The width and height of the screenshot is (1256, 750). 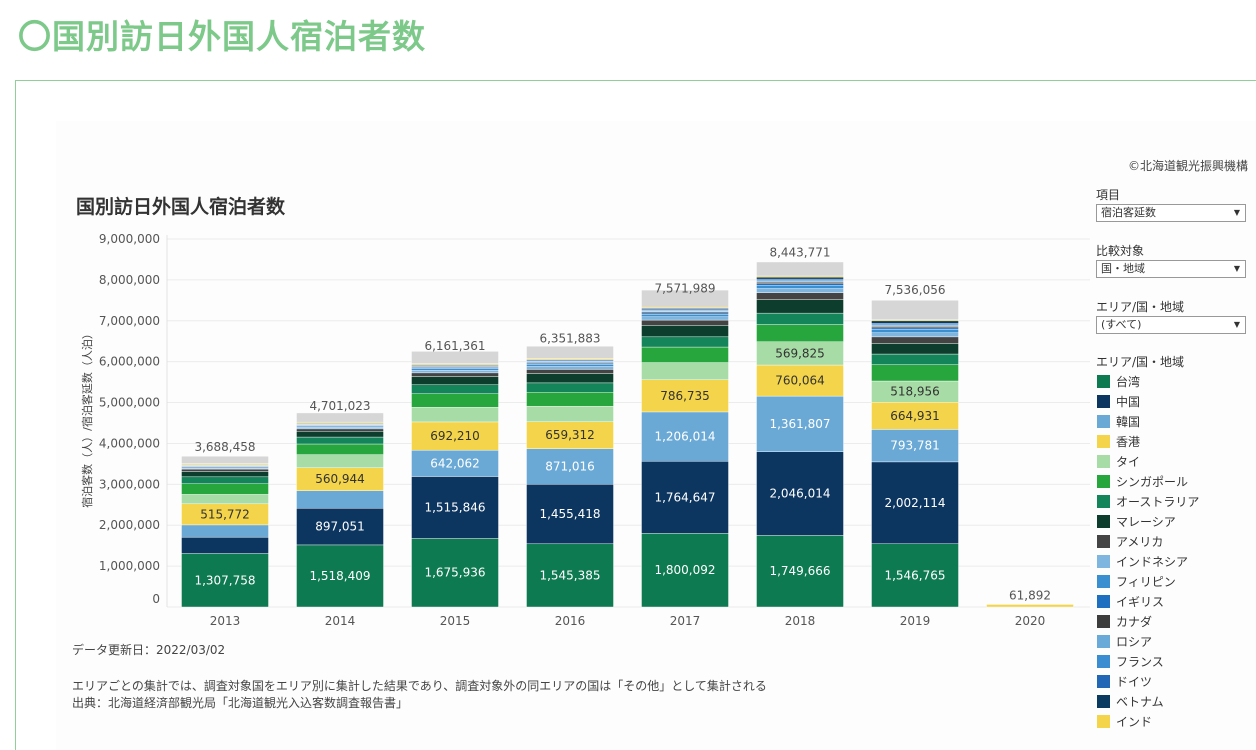 I want to click on legend-item: イギリス, so click(x=1130, y=601).